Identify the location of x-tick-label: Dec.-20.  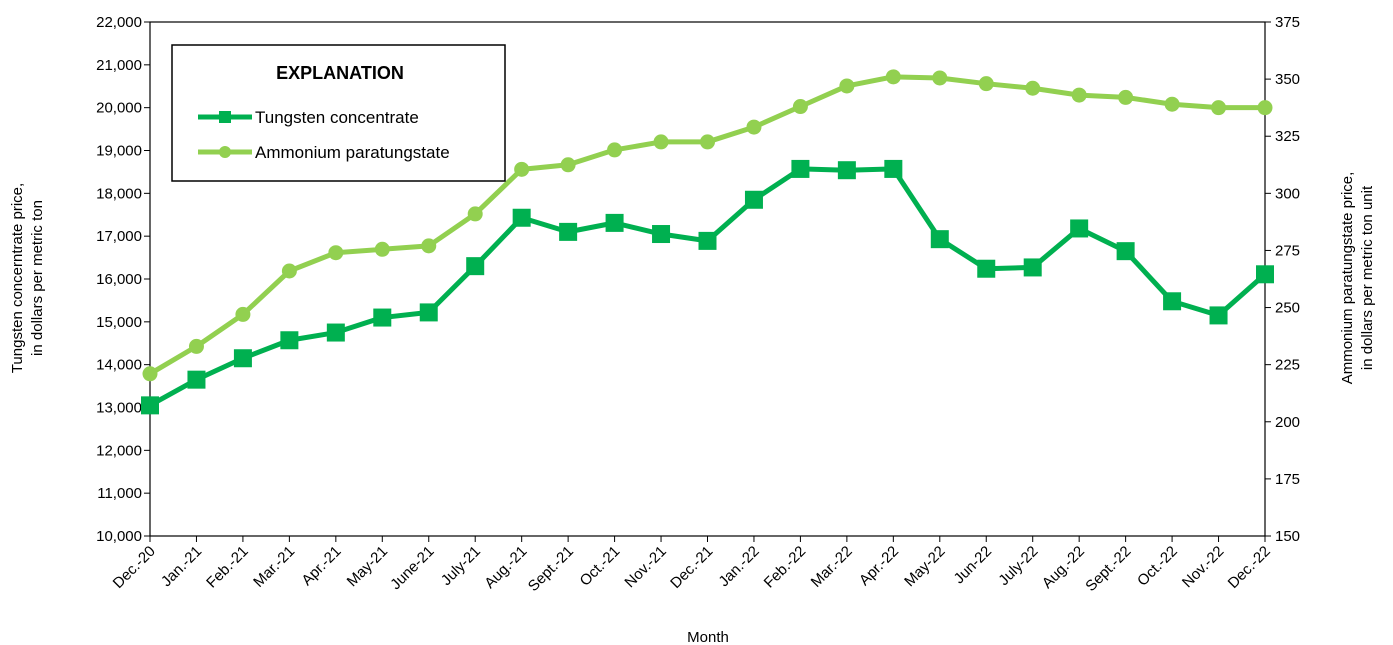
(134, 567).